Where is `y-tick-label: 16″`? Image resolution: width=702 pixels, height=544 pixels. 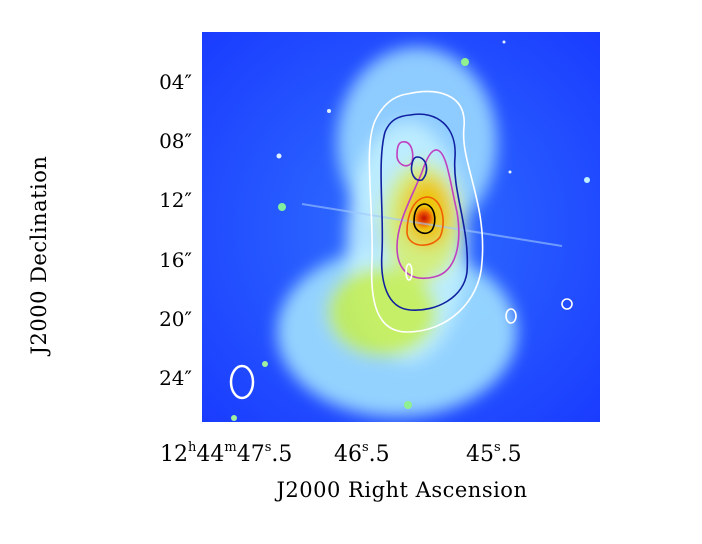
y-tick-label: 16″ is located at coordinates (175, 260).